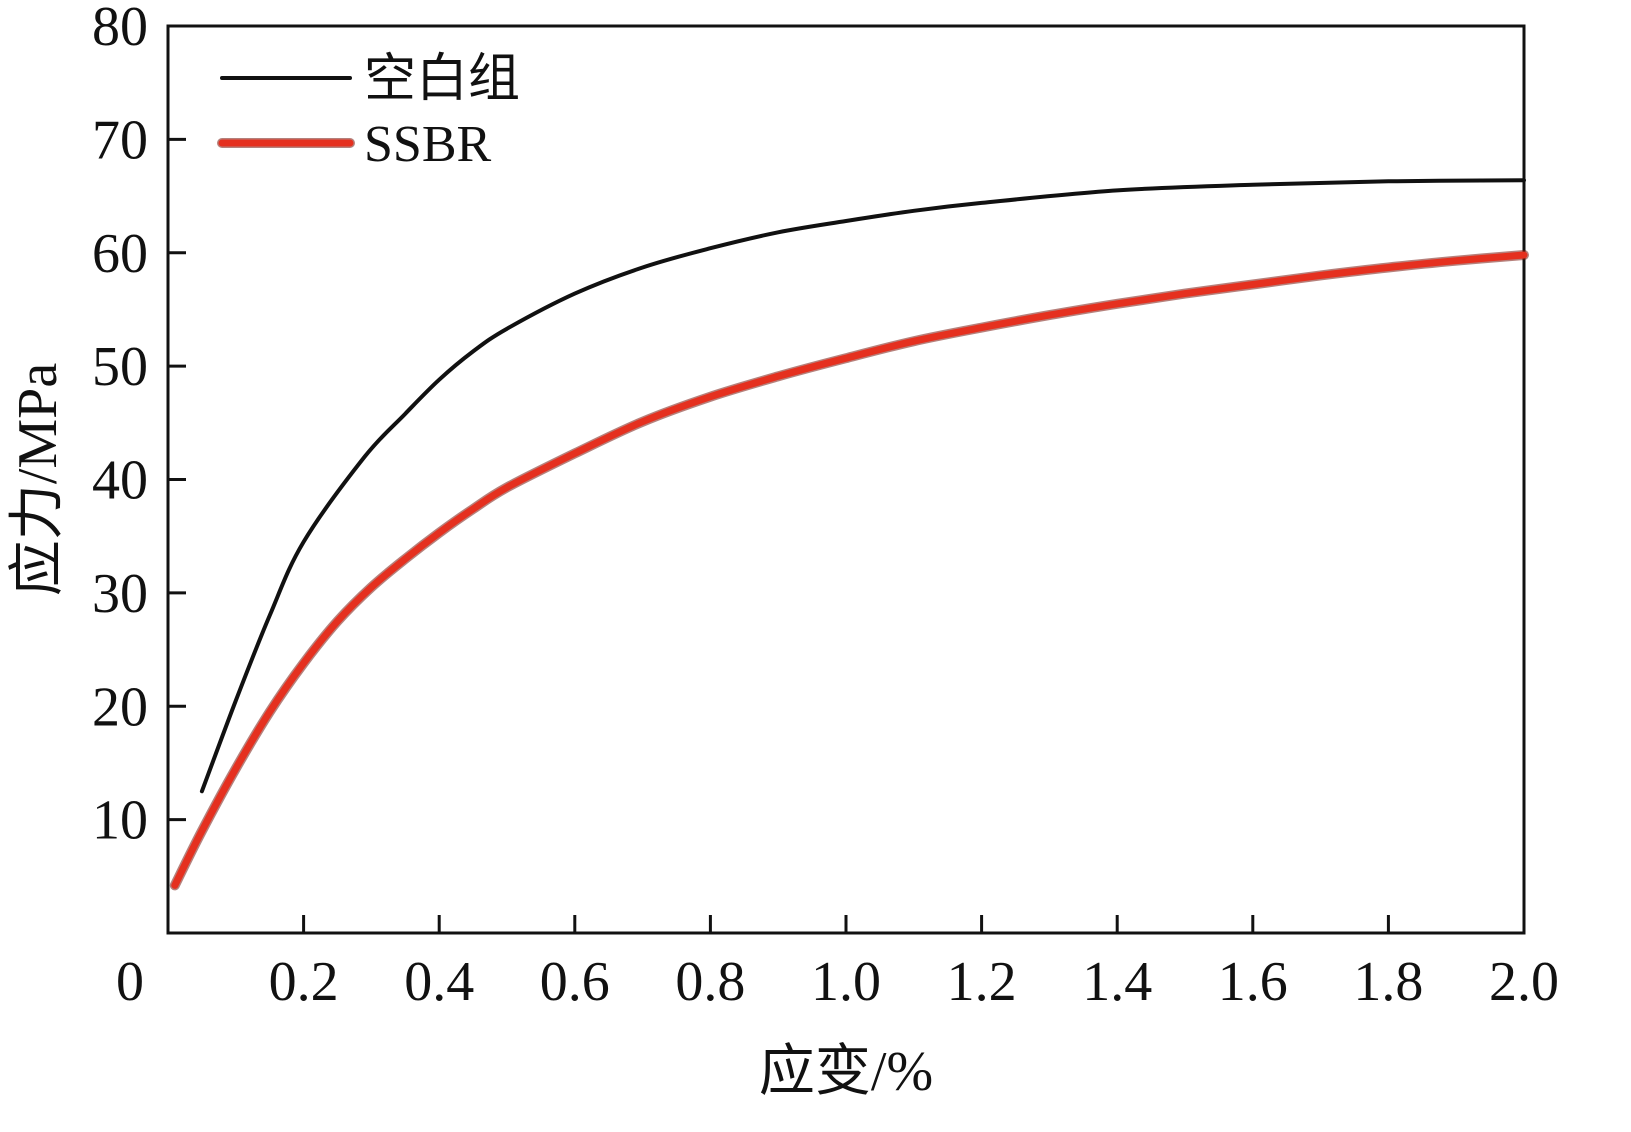  I want to click on x-tick-label: 1.6, so click(1253, 982).